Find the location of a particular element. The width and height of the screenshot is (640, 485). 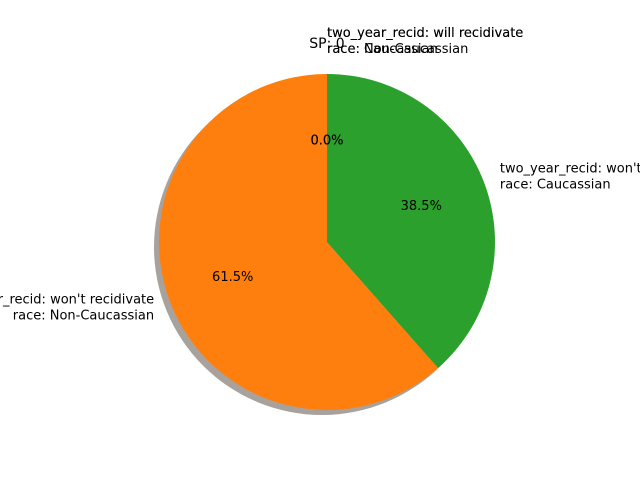

pie-percent-label-1: 0.0% is located at coordinates (326, 141).